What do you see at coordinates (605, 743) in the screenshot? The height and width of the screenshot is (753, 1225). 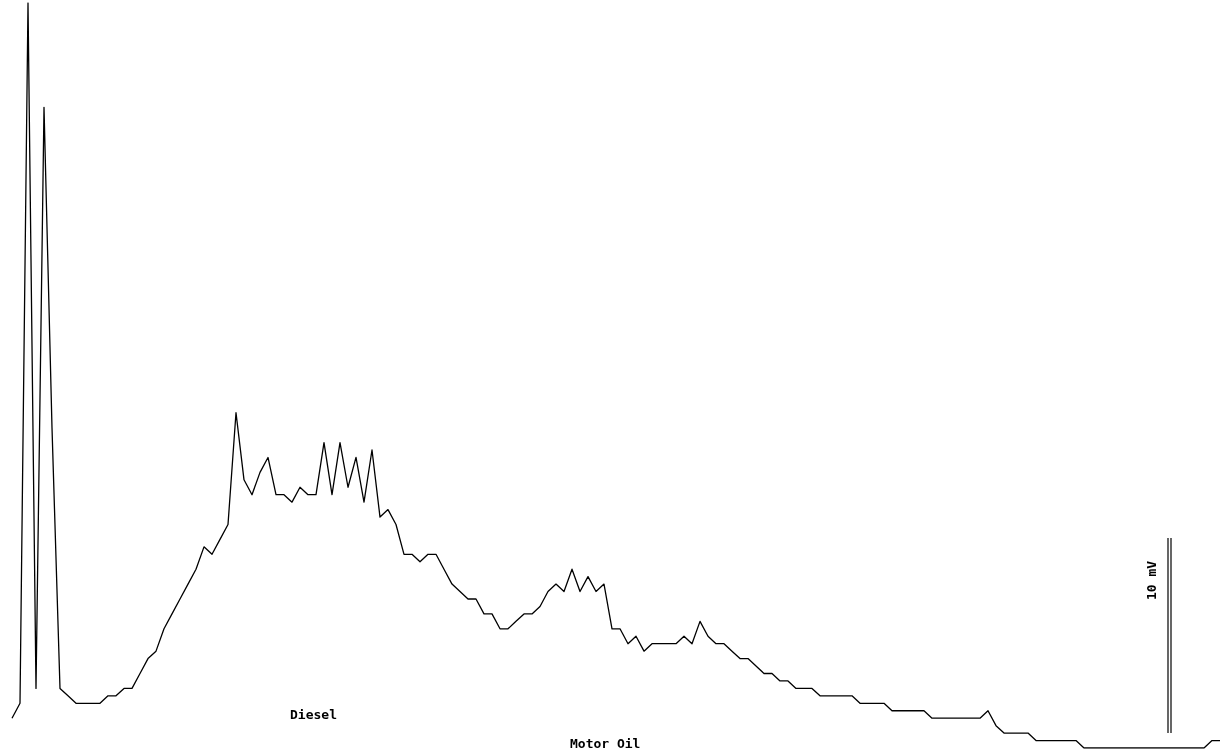 I see `annotation: Motor Oil` at bounding box center [605, 743].